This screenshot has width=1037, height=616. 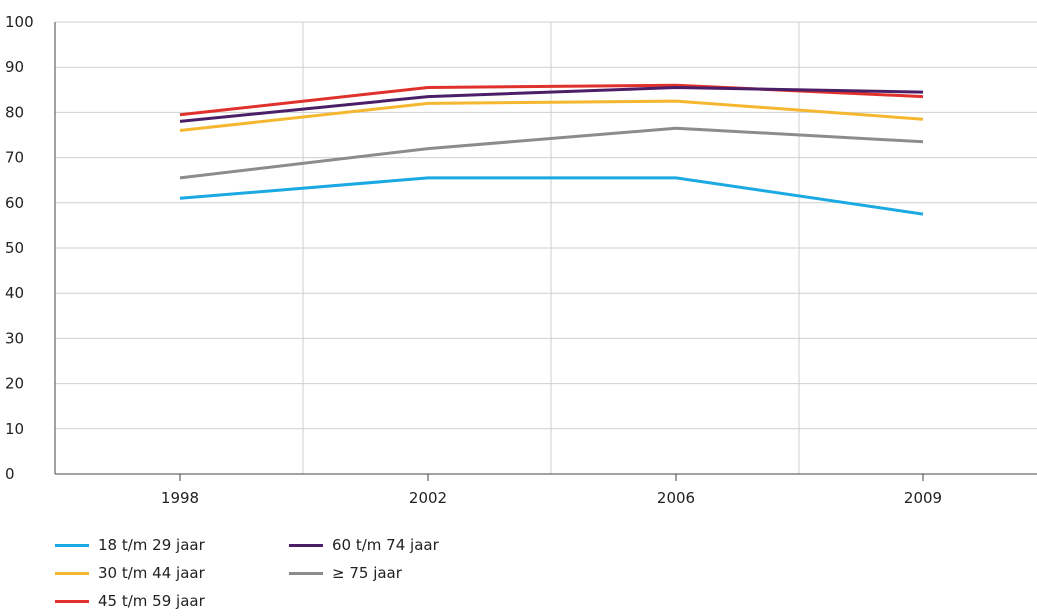 I want to click on legend-label: 60 t/m 74 jaar, so click(x=385, y=545).